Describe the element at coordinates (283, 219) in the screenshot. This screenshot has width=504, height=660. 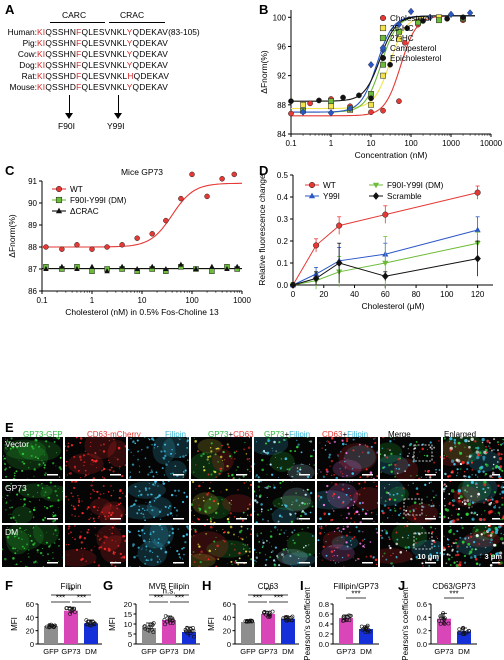
I see `y-tick-label: 0.3` at that location.